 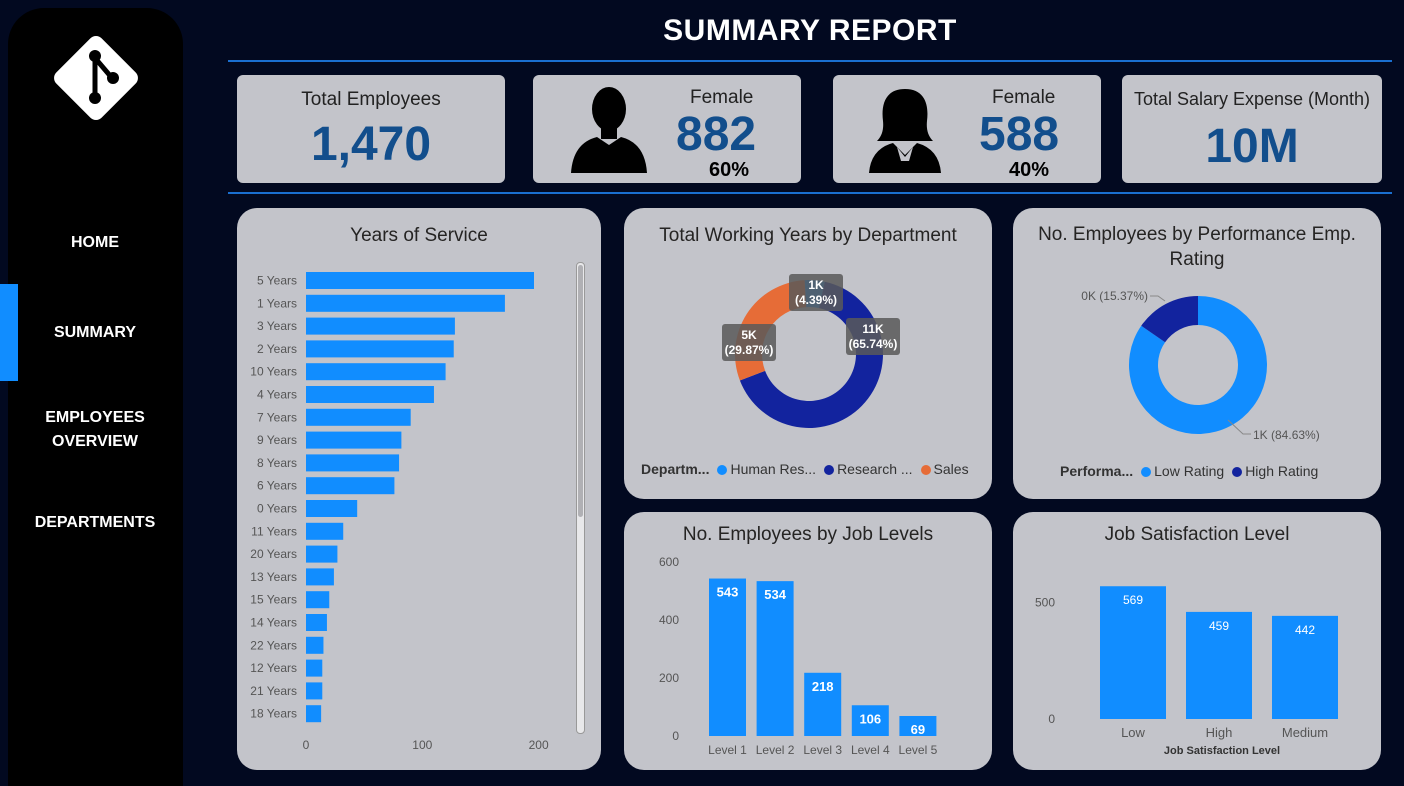 I want to click on kpi-value: 882, so click(x=716, y=134).